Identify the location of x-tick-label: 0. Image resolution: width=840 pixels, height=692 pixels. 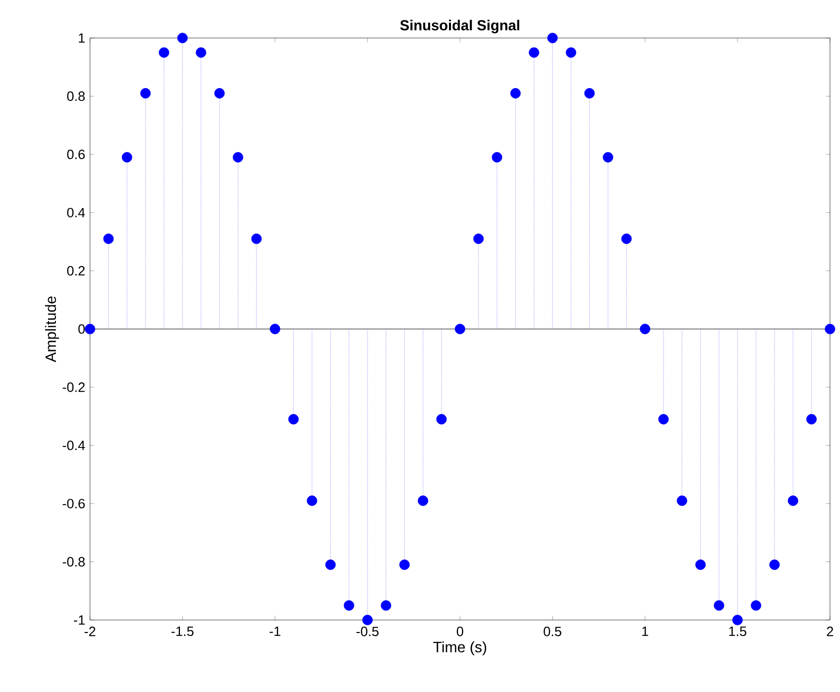
(460, 631).